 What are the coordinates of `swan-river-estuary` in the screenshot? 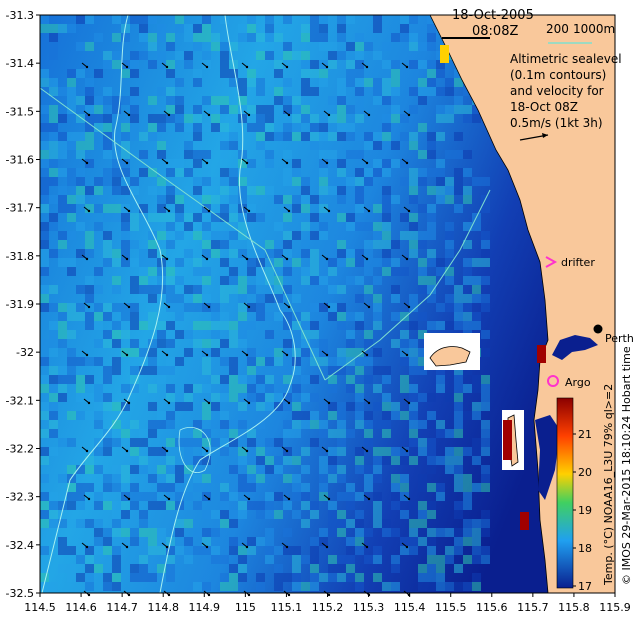 It's located at (575, 347).